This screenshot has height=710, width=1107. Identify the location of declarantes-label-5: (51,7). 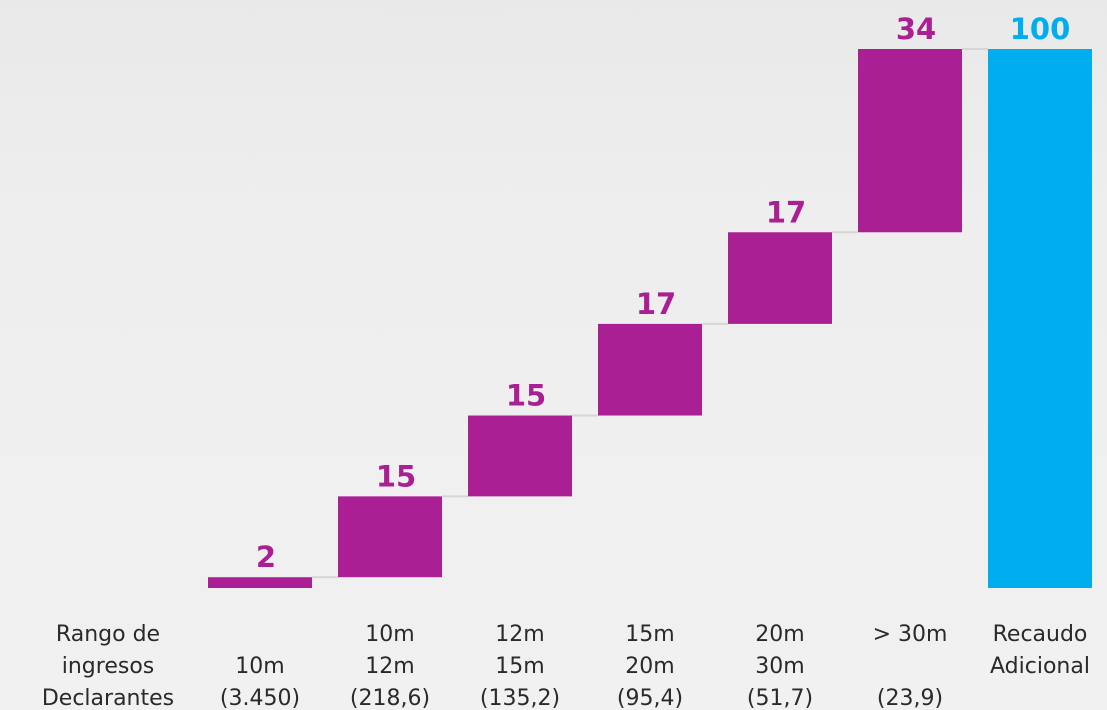
(780, 698).